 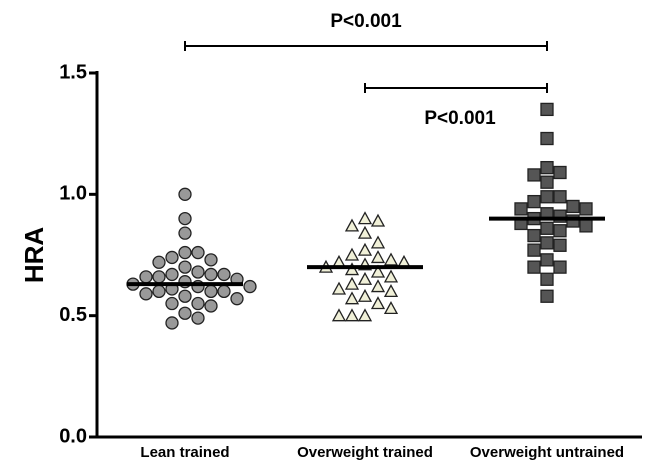 I want to click on y-tick-label: 1.5, so click(x=73, y=72).